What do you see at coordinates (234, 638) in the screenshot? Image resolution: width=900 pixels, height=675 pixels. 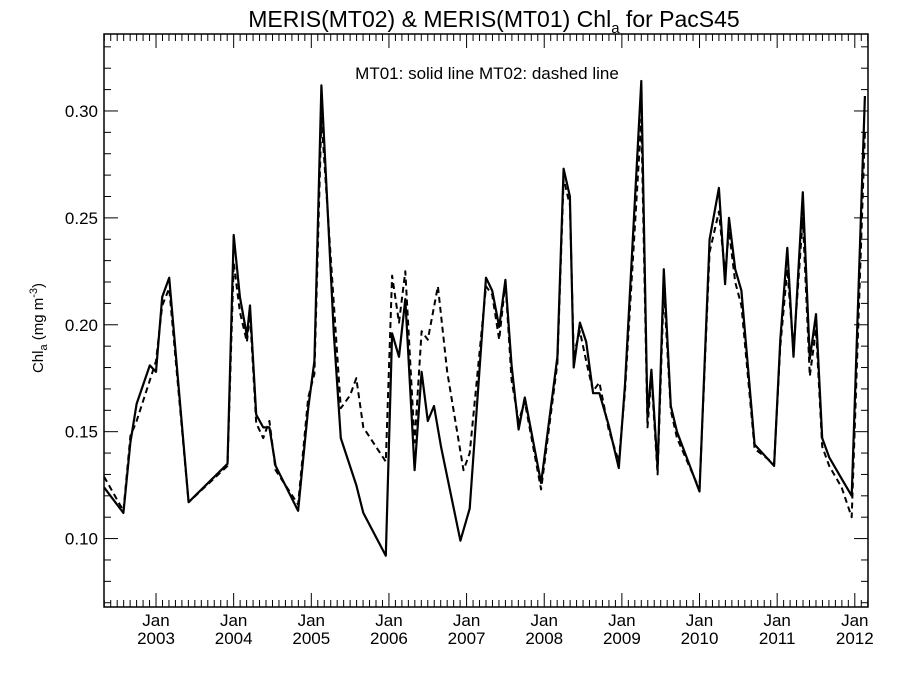 I see `x-tick-year-label: 2004` at bounding box center [234, 638].